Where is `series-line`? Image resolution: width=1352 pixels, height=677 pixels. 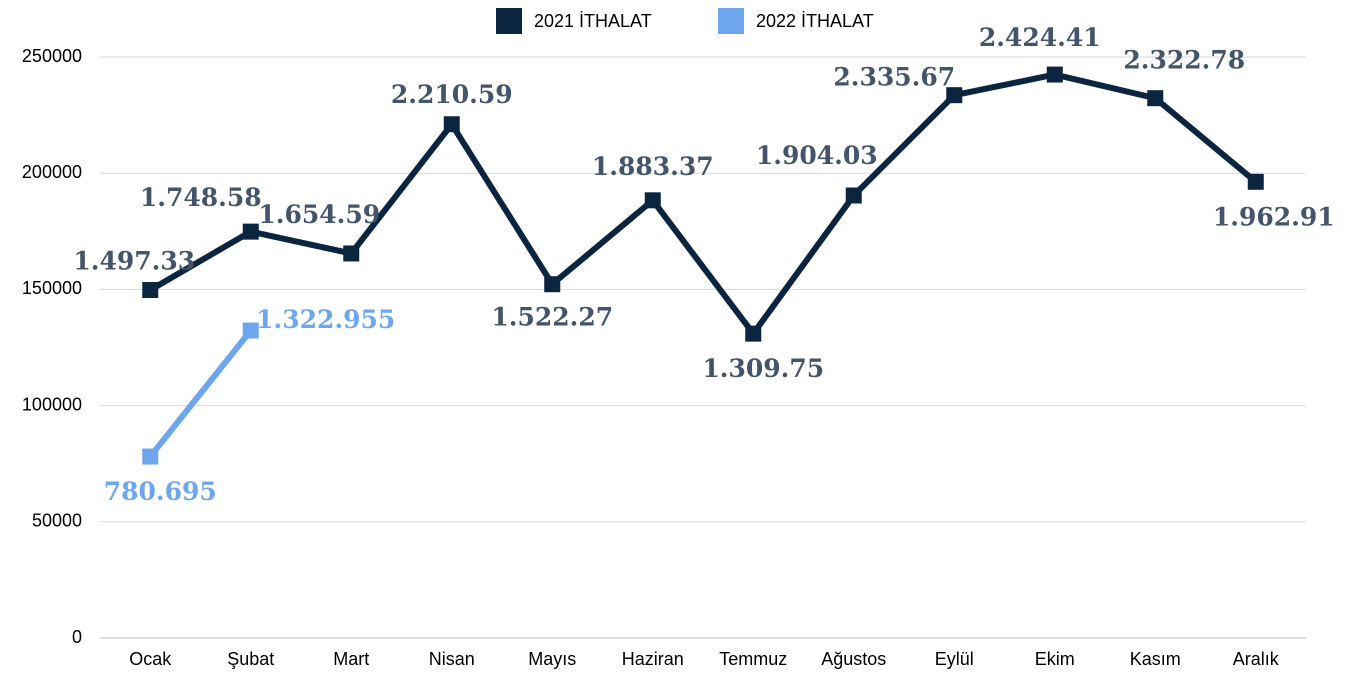 series-line is located at coordinates (200, 393).